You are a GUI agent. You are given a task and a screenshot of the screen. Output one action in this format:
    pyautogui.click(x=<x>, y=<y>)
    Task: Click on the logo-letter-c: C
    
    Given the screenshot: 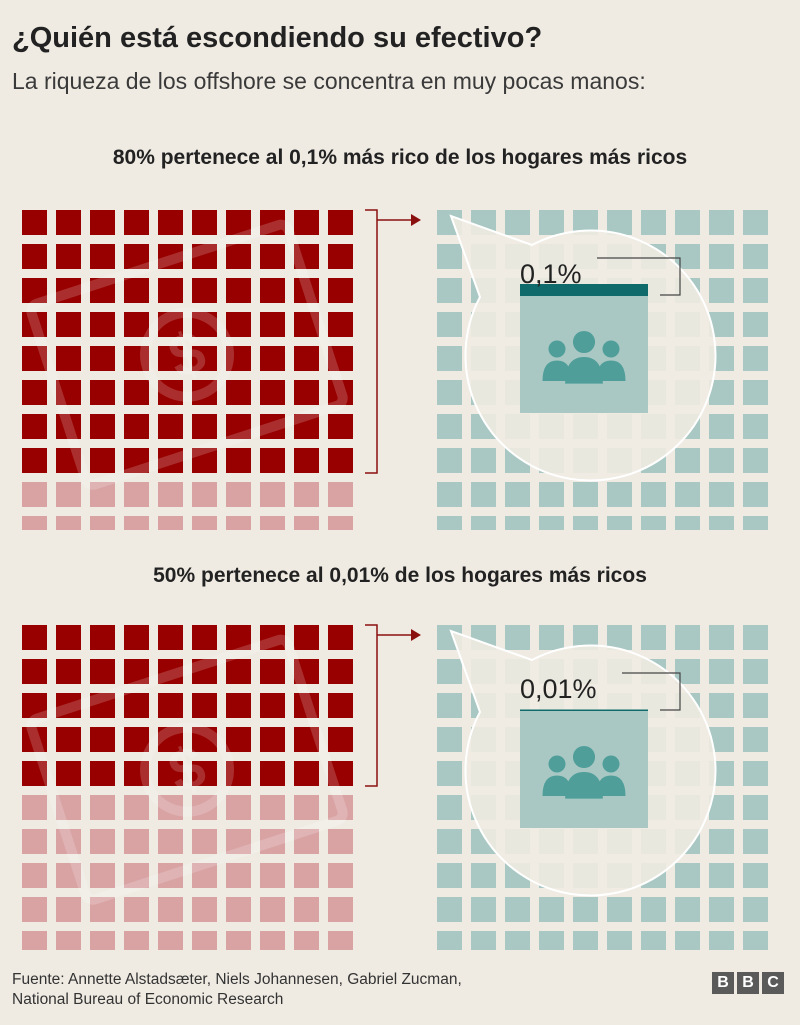 What is the action you would take?
    pyautogui.click(x=773, y=983)
    